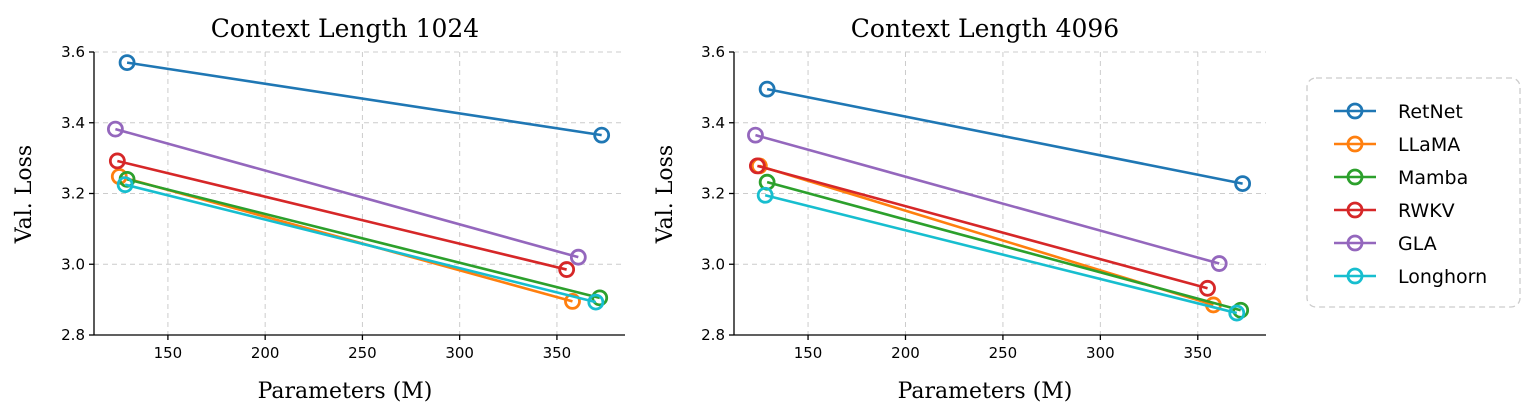 This screenshot has width=1522, height=413. I want to click on legend-label: RetNet, so click(1430, 112).